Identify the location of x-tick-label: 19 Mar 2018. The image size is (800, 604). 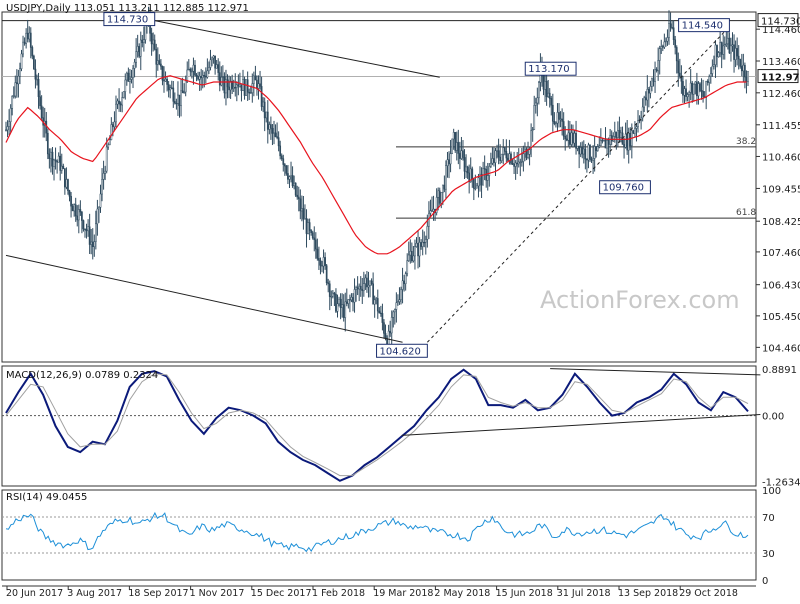
(403, 593).